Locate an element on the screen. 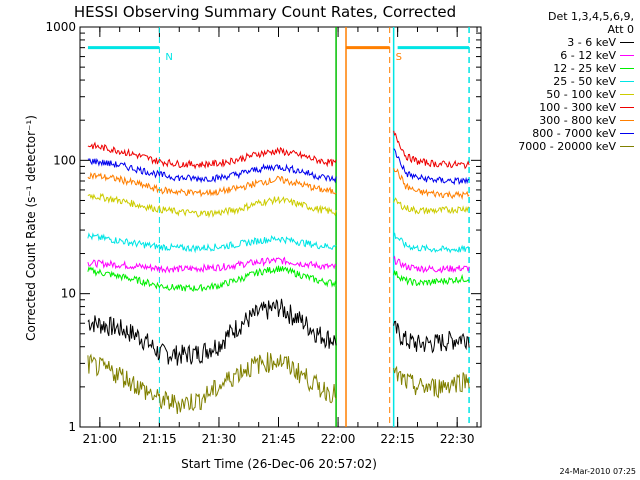 This screenshot has height=480, width=640. legend-item: 300 - 800 keV is located at coordinates (554, 120).